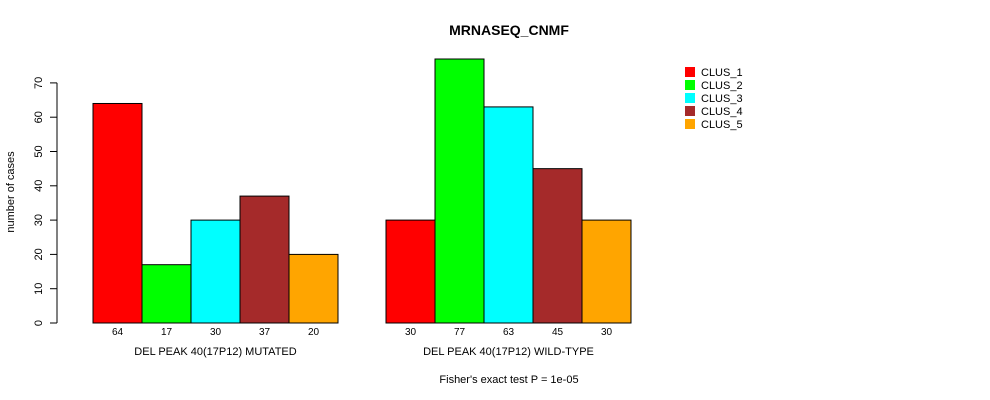 The image size is (990, 400). I want to click on bar-value-label: 17, so click(167, 332).